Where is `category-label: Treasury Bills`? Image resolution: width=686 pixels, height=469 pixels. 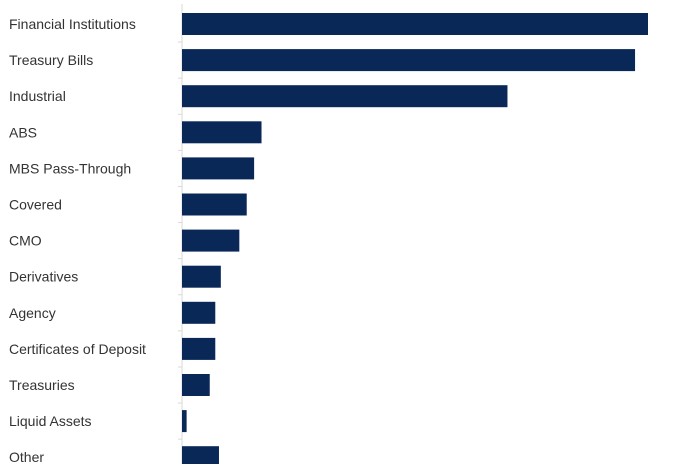 category-label: Treasury Bills is located at coordinates (51, 60).